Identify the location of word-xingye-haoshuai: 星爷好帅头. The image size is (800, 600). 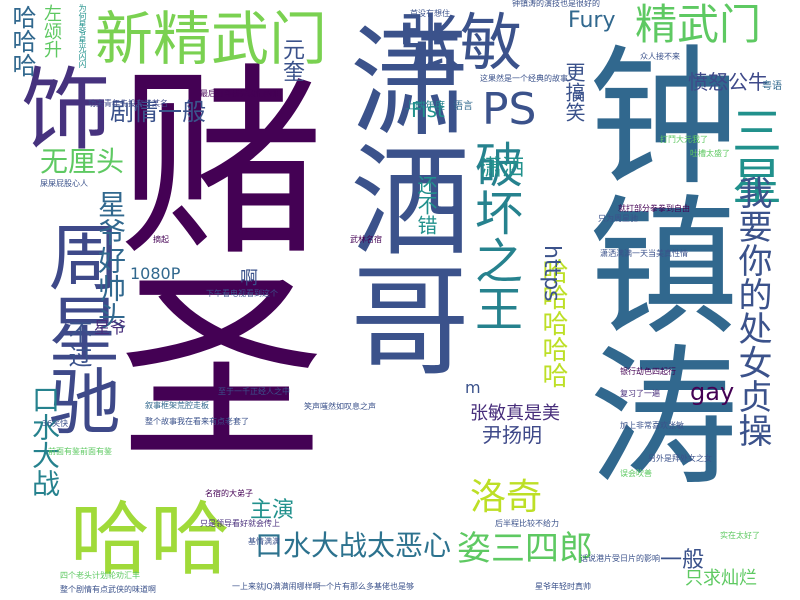
(110, 260).